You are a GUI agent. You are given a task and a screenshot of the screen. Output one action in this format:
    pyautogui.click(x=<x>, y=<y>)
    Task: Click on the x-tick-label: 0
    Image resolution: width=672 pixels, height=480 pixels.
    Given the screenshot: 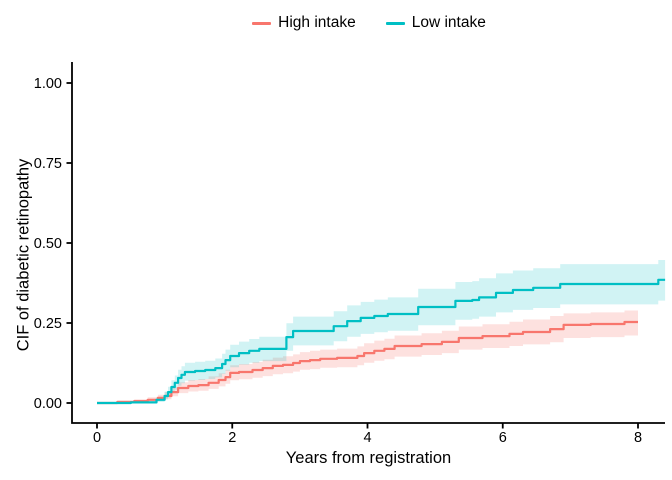 What is the action you would take?
    pyautogui.click(x=97, y=438)
    